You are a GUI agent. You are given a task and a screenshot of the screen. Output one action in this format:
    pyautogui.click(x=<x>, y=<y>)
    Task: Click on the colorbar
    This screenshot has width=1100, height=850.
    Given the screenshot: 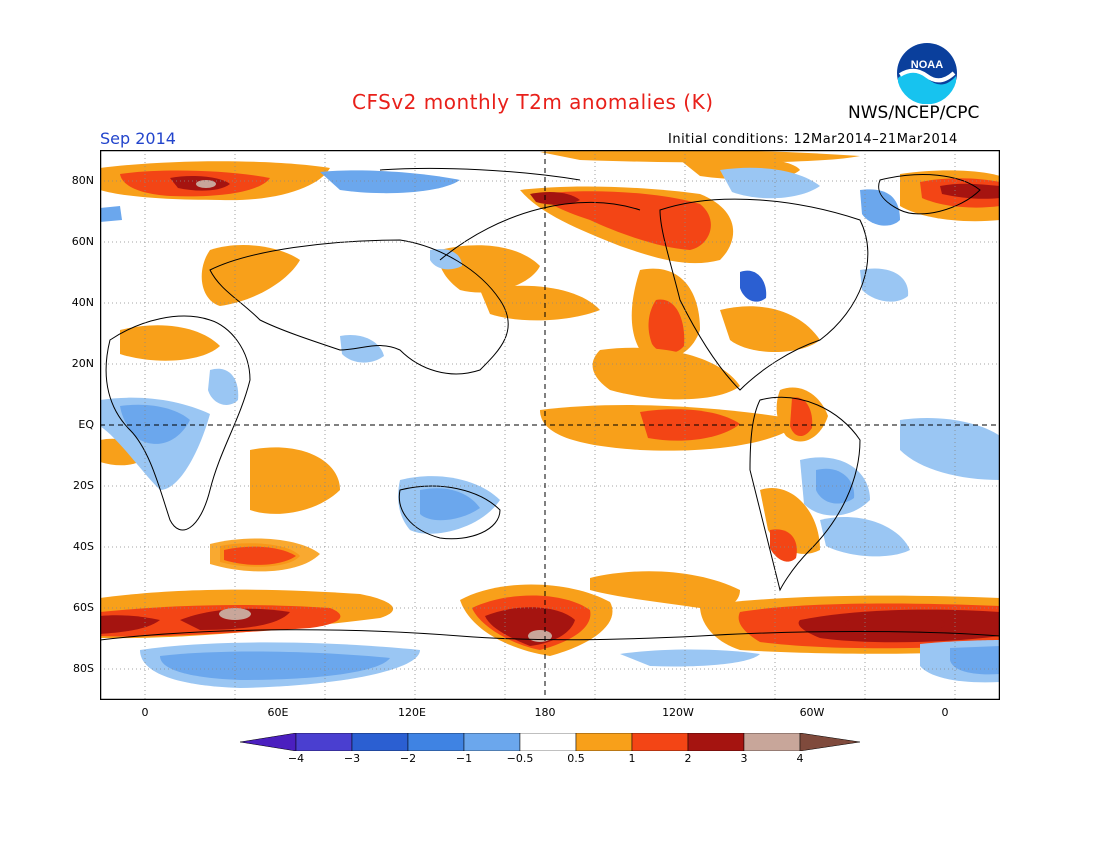 What is the action you would take?
    pyautogui.click(x=550, y=742)
    